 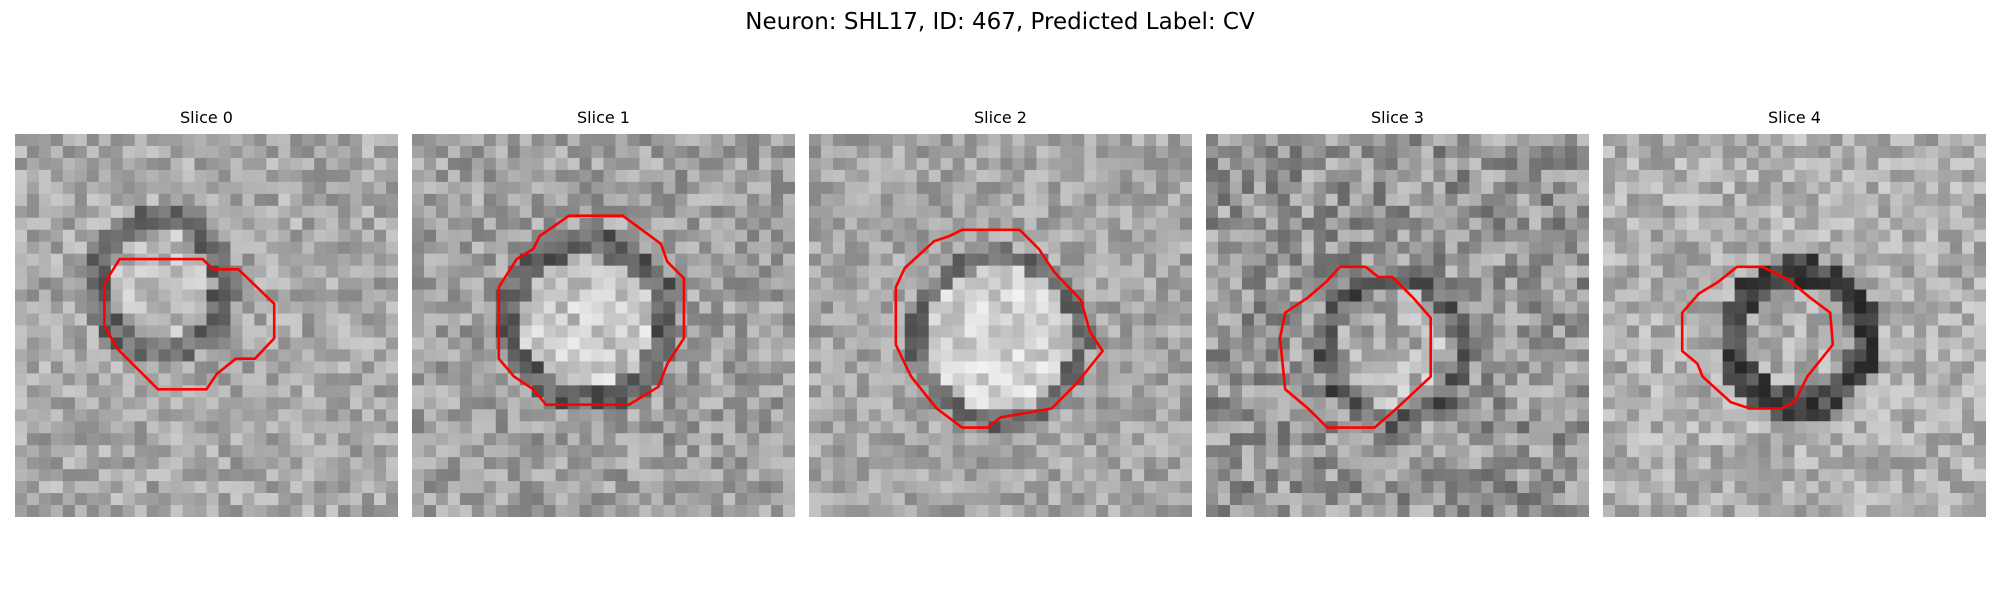 I want to click on slice-title-0: Slice 0, so click(x=206, y=117).